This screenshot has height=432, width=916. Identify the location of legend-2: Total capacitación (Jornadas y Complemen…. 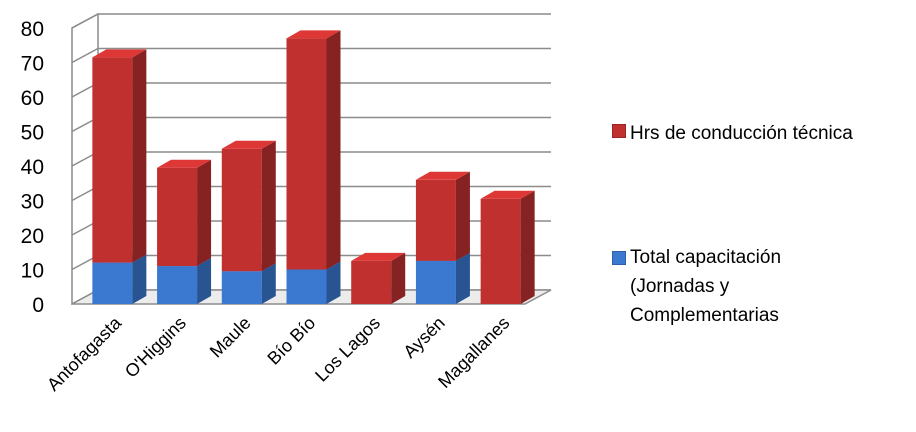
(736, 286).